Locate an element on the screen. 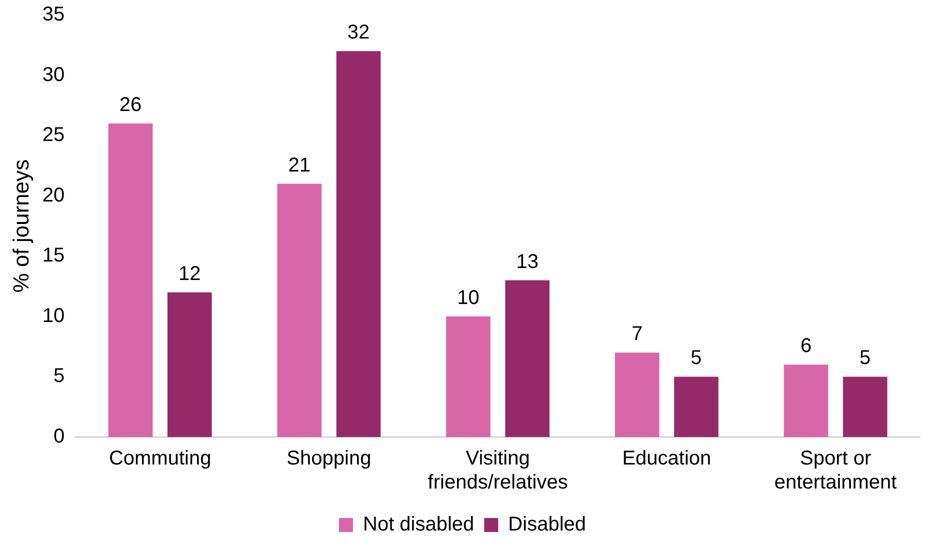  y-tick-label: 15 is located at coordinates (53, 255).